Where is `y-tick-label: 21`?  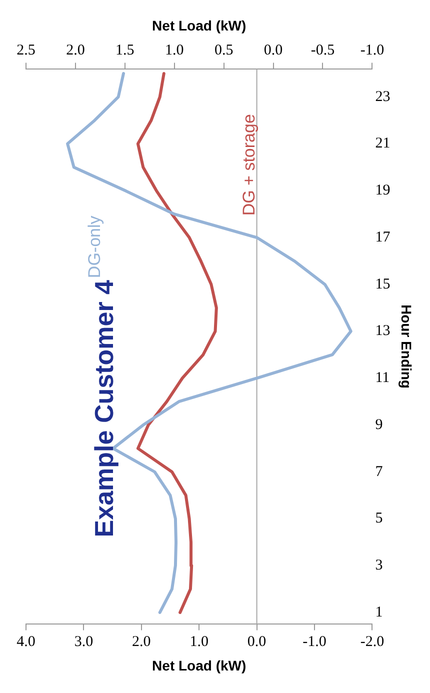 y-tick-label: 21 is located at coordinates (382, 144).